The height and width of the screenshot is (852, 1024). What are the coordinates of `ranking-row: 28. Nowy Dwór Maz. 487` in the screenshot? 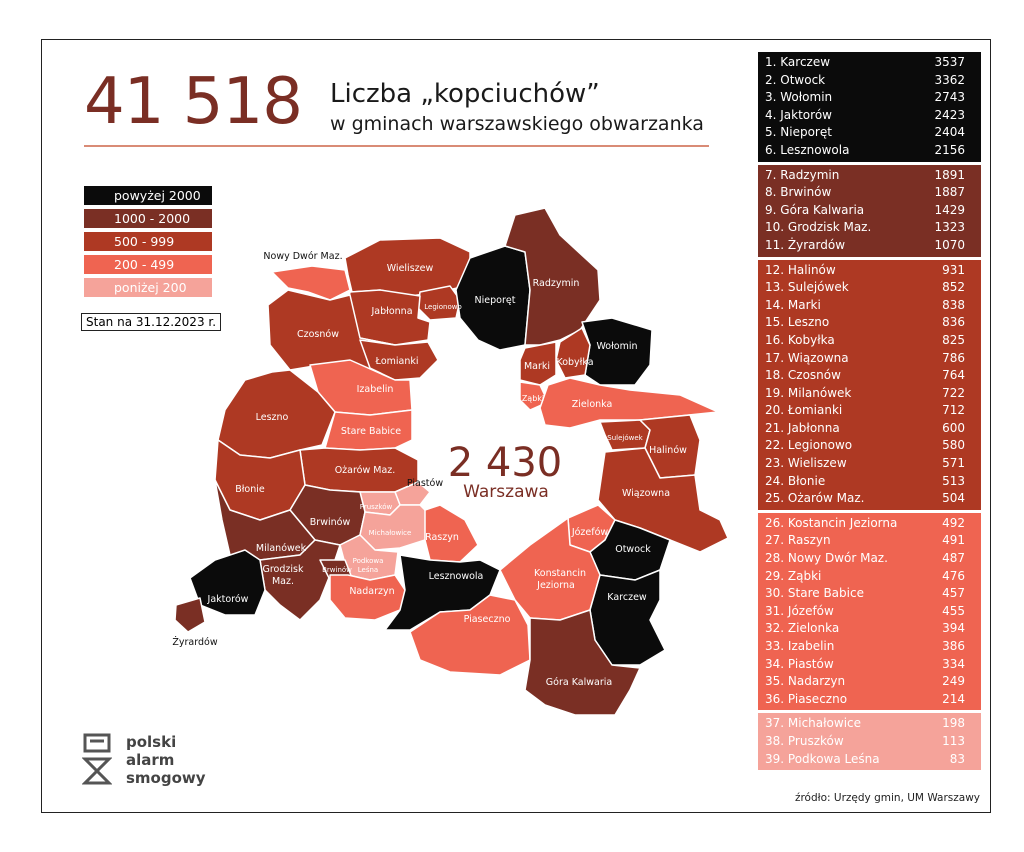 It's located at (865, 558).